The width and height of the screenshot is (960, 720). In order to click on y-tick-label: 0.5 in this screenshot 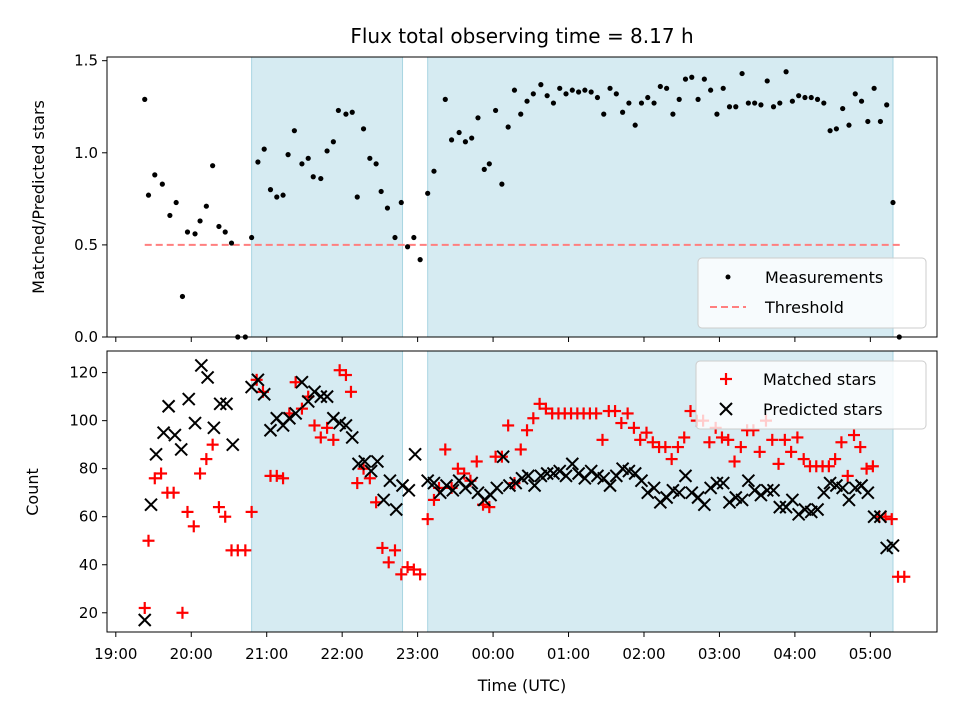, I will do `click(86, 245)`.